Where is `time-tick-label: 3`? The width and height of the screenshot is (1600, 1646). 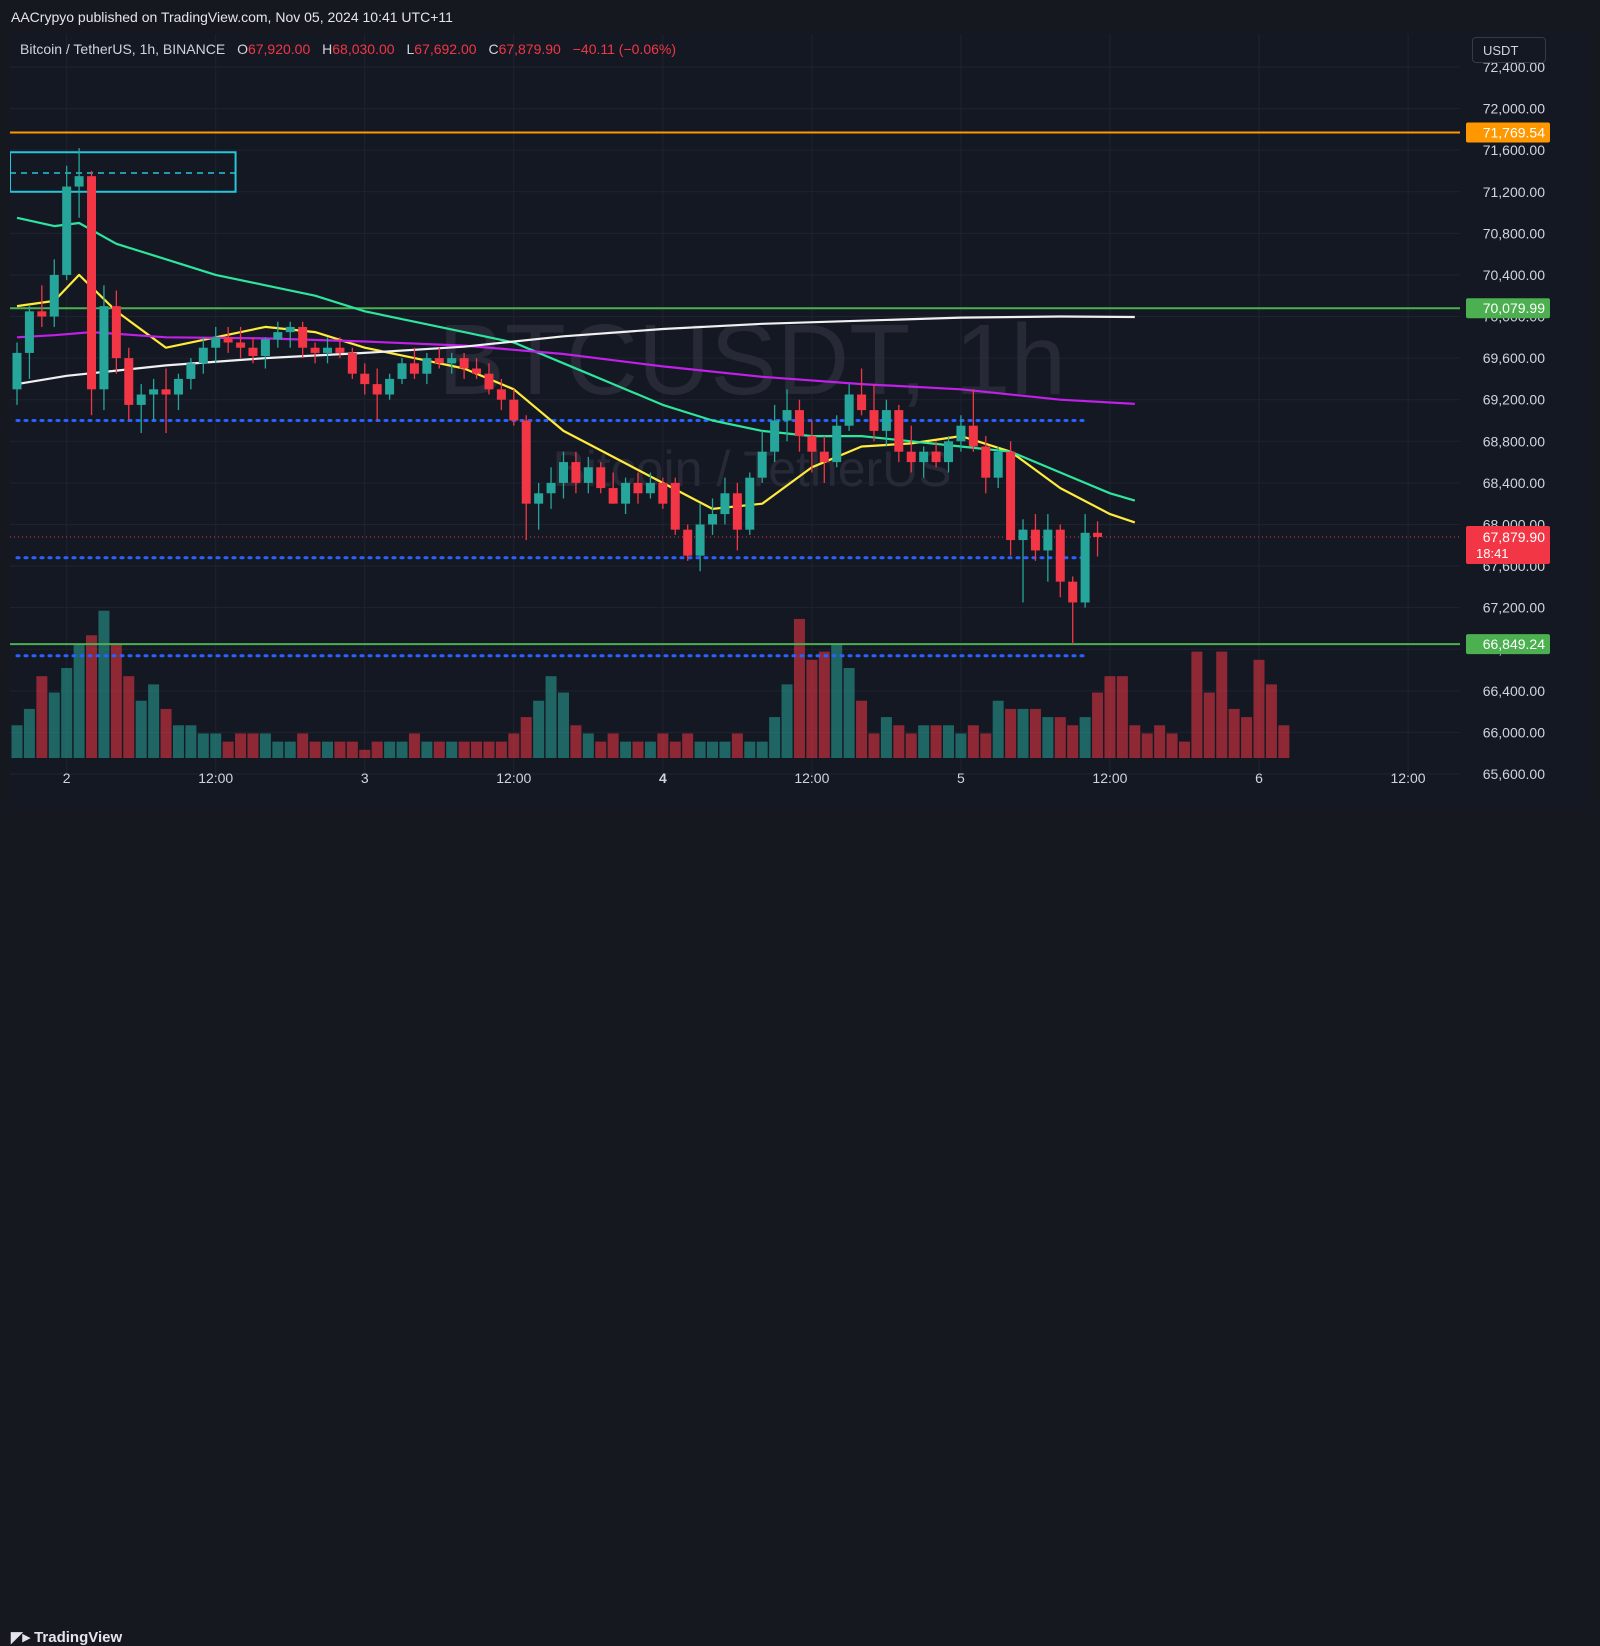
time-tick-label: 3 is located at coordinates (365, 778).